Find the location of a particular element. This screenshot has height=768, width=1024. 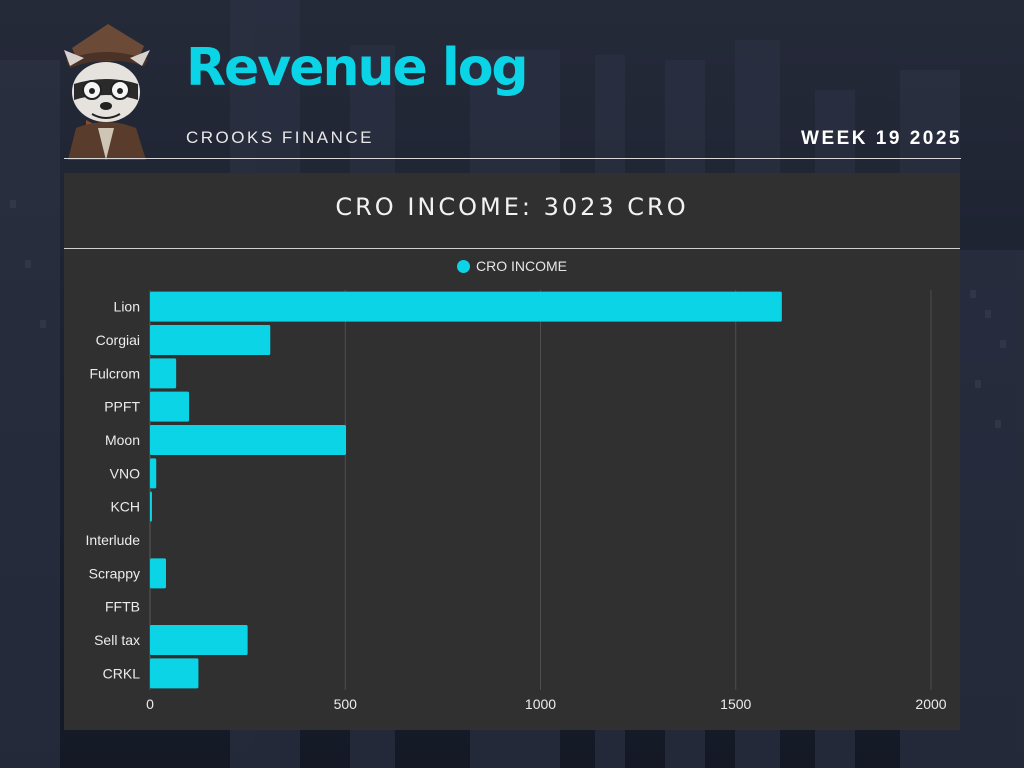

raccoon-detective-logo is located at coordinates (107, 92).